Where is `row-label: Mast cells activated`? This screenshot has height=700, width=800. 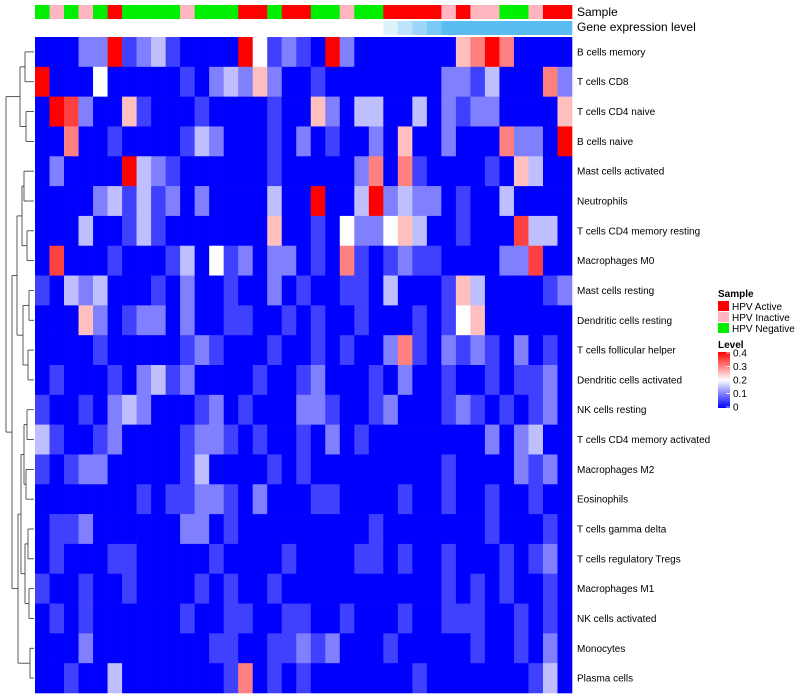
row-label: Mast cells activated is located at coordinates (620, 172).